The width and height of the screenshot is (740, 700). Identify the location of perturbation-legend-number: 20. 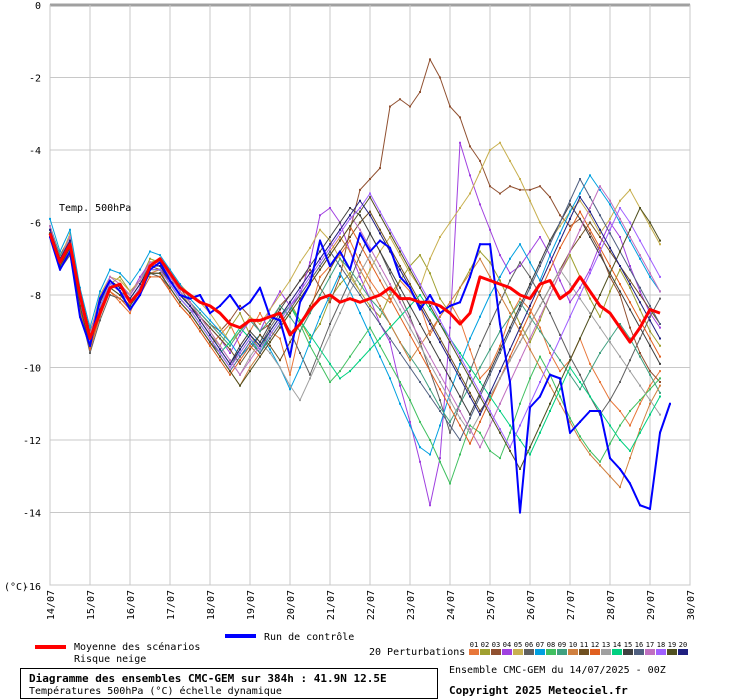
(683, 645).